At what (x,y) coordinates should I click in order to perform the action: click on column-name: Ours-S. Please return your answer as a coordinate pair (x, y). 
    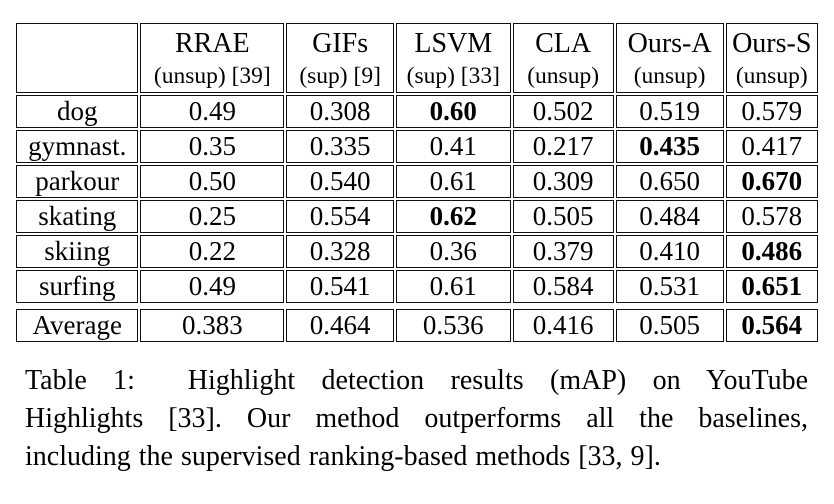
    Looking at the image, I should click on (772, 43).